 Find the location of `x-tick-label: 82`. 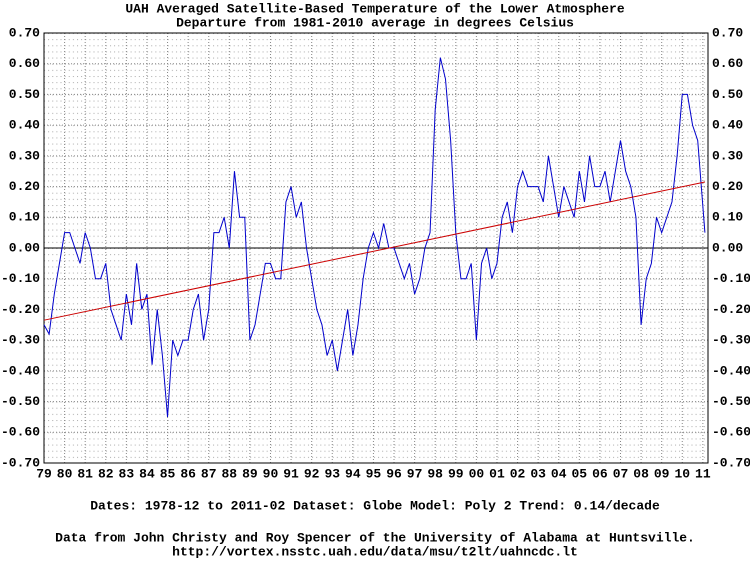

x-tick-label: 82 is located at coordinates (106, 473).